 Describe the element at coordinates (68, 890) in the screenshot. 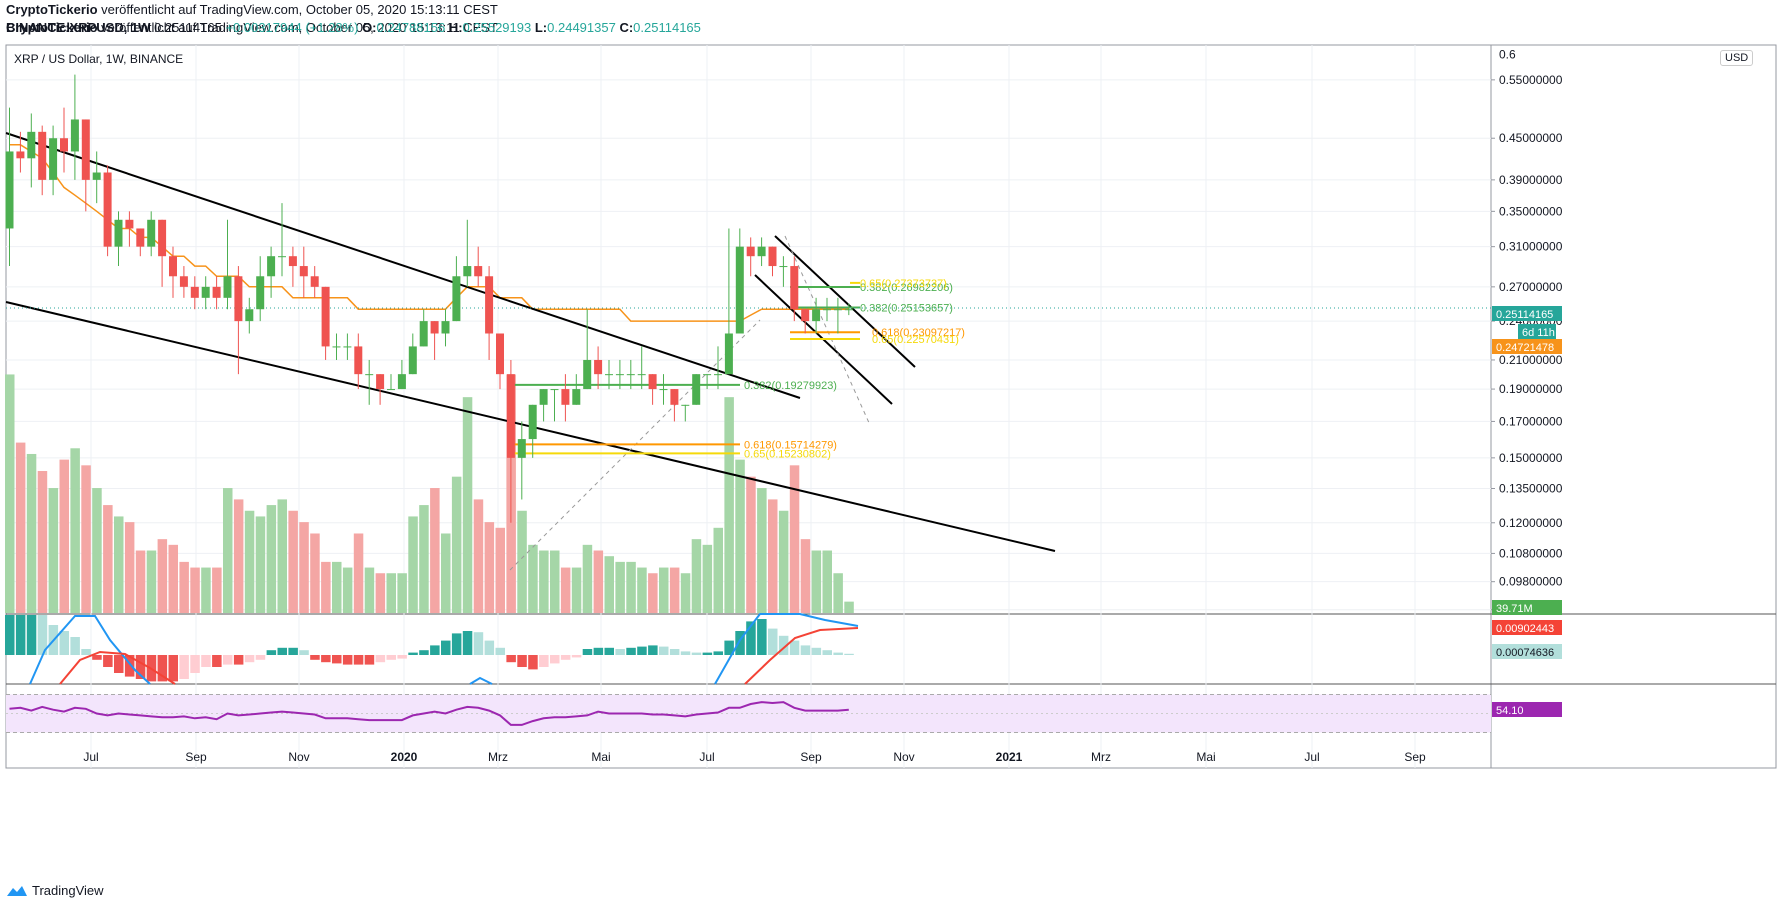

I see `footer-brand: TradingView` at that location.